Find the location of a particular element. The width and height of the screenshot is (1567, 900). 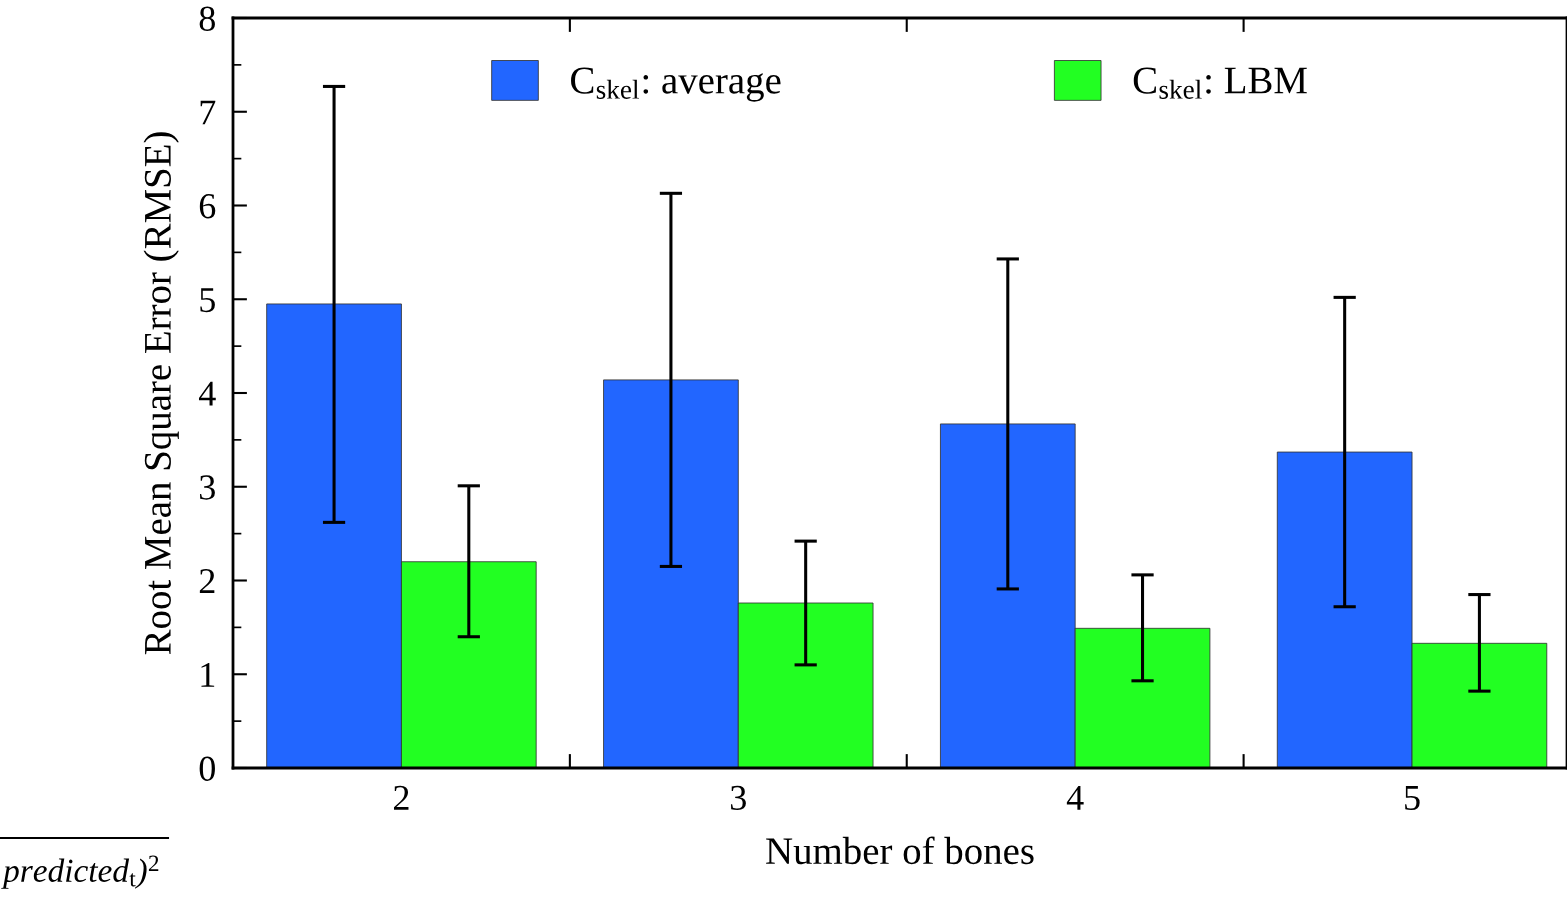

y-tick-label: 5 is located at coordinates (207, 300).